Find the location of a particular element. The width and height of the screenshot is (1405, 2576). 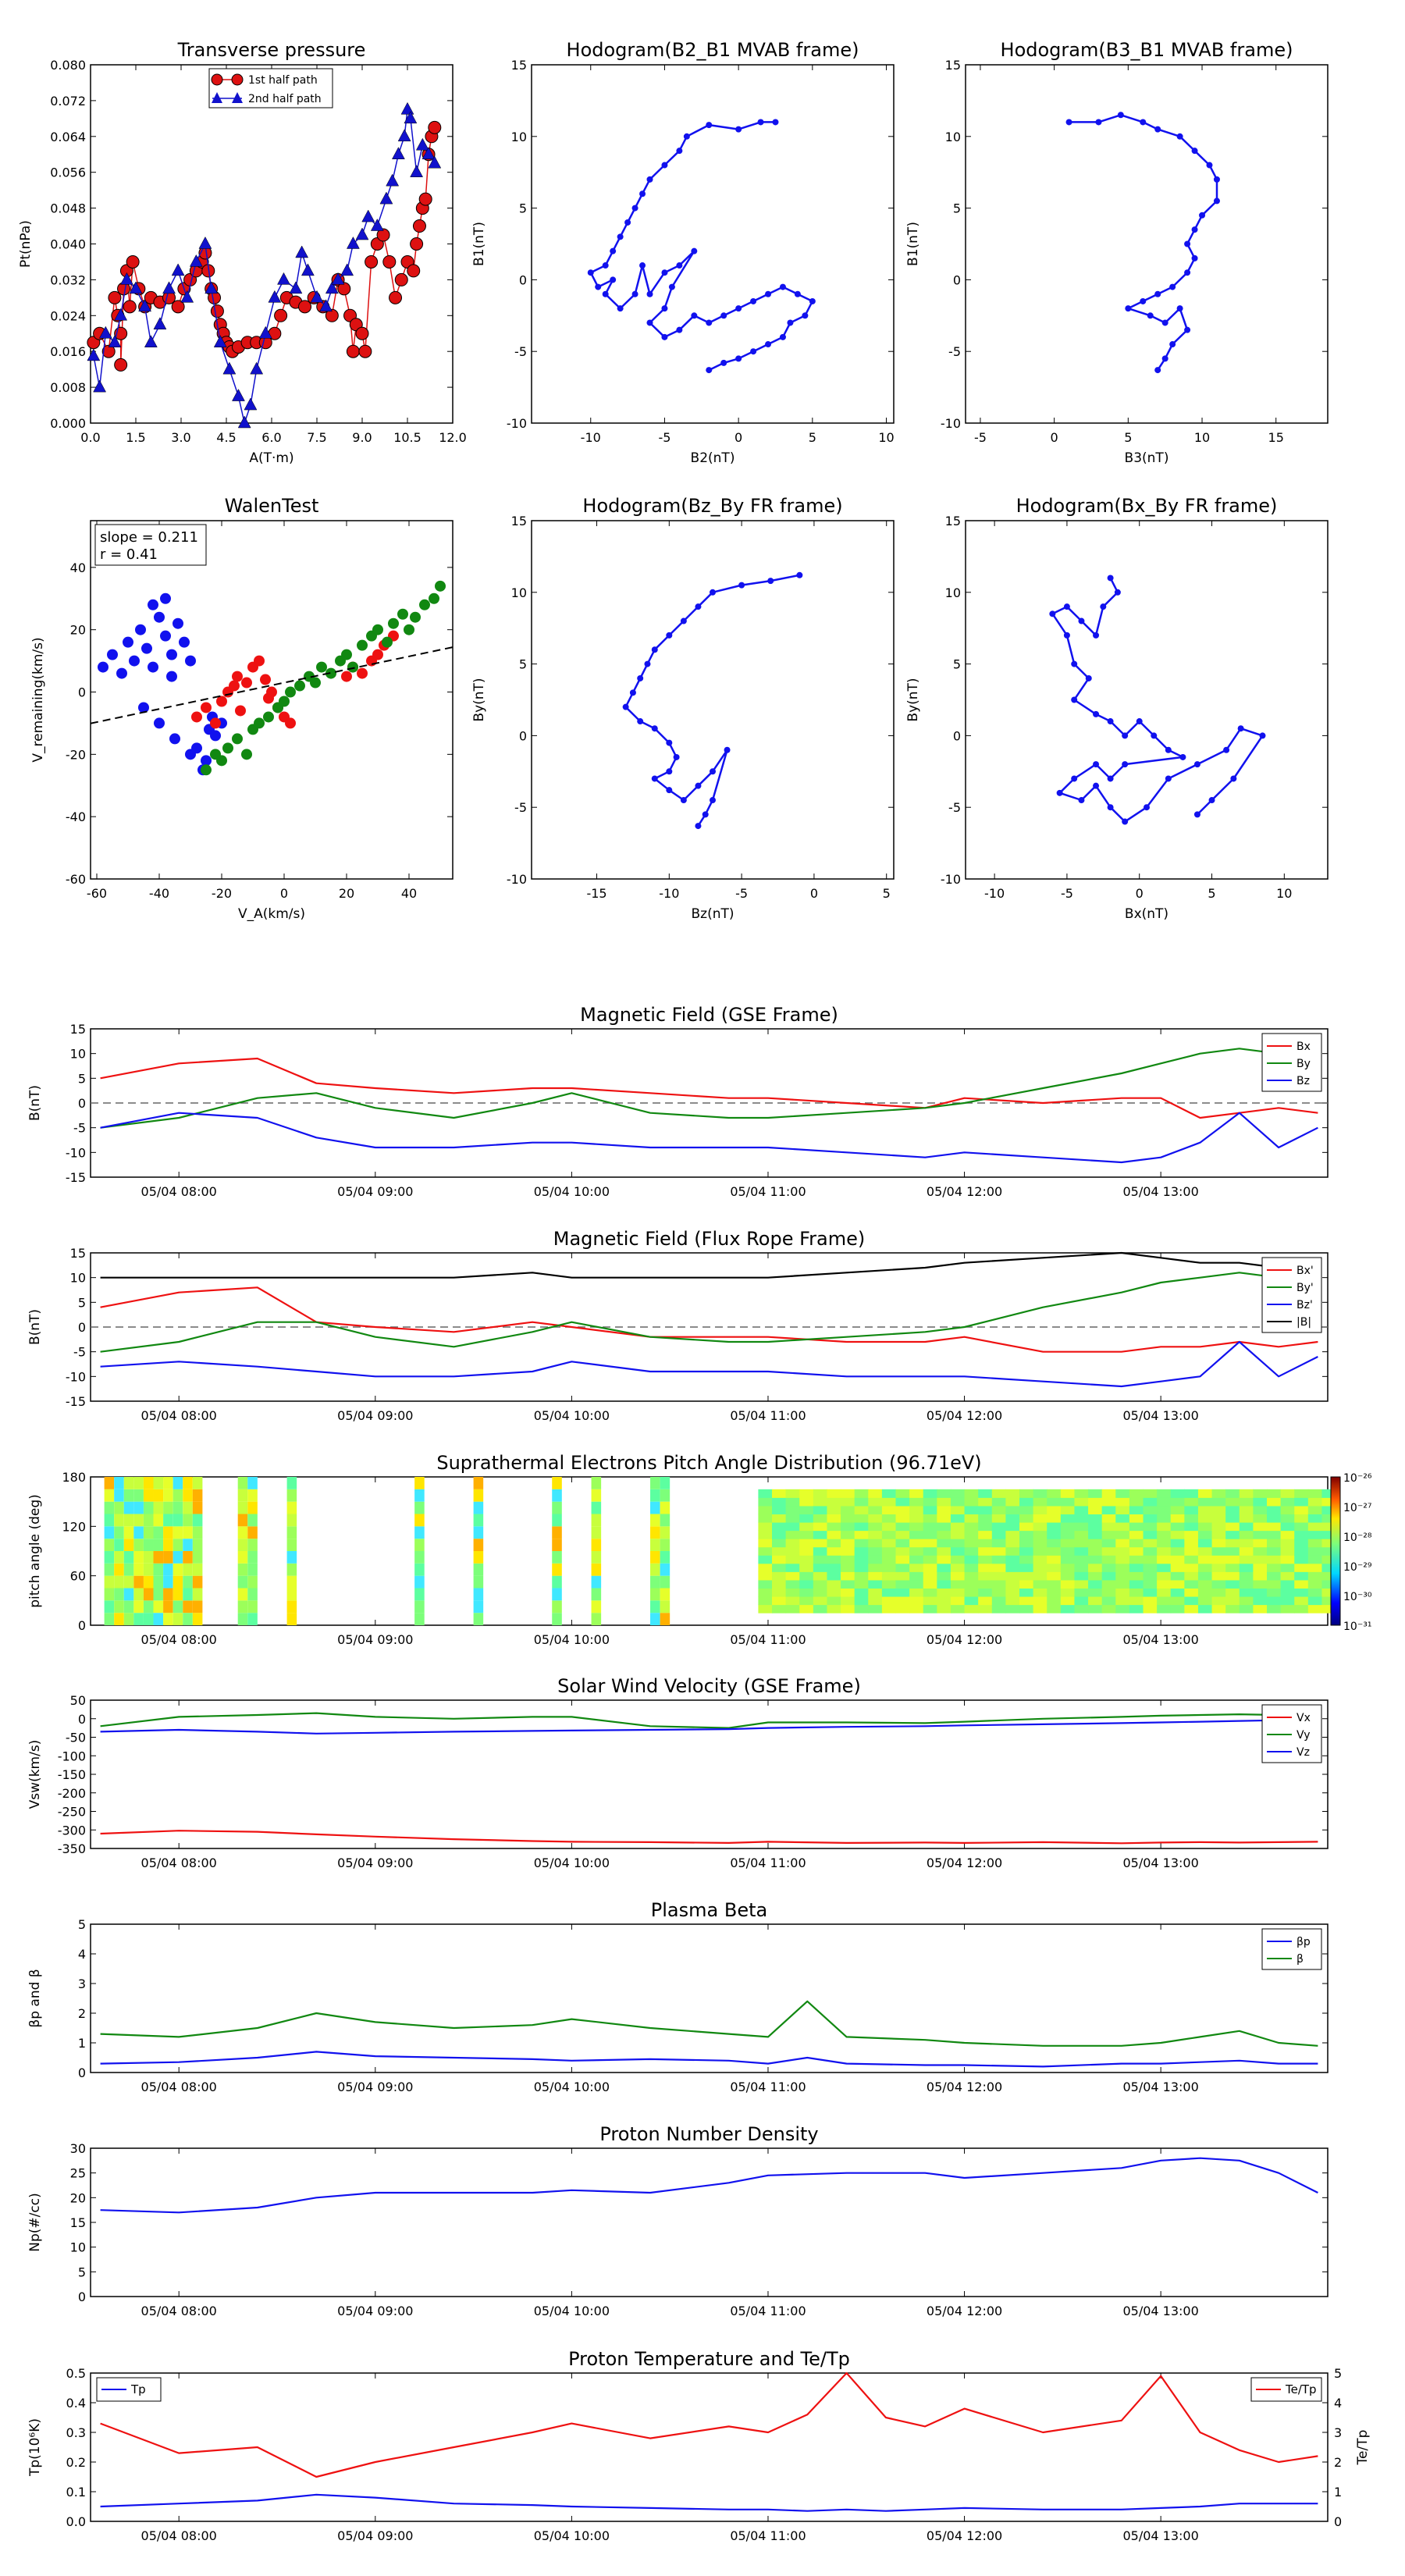

plot-frame is located at coordinates (1147, 244).